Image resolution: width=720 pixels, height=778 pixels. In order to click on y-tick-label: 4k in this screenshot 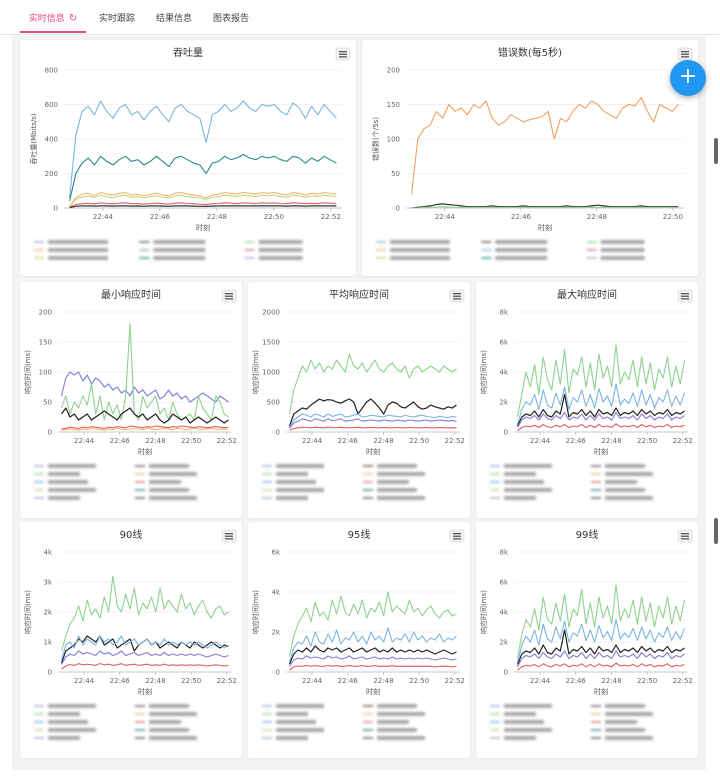, I will do `click(47, 553)`.